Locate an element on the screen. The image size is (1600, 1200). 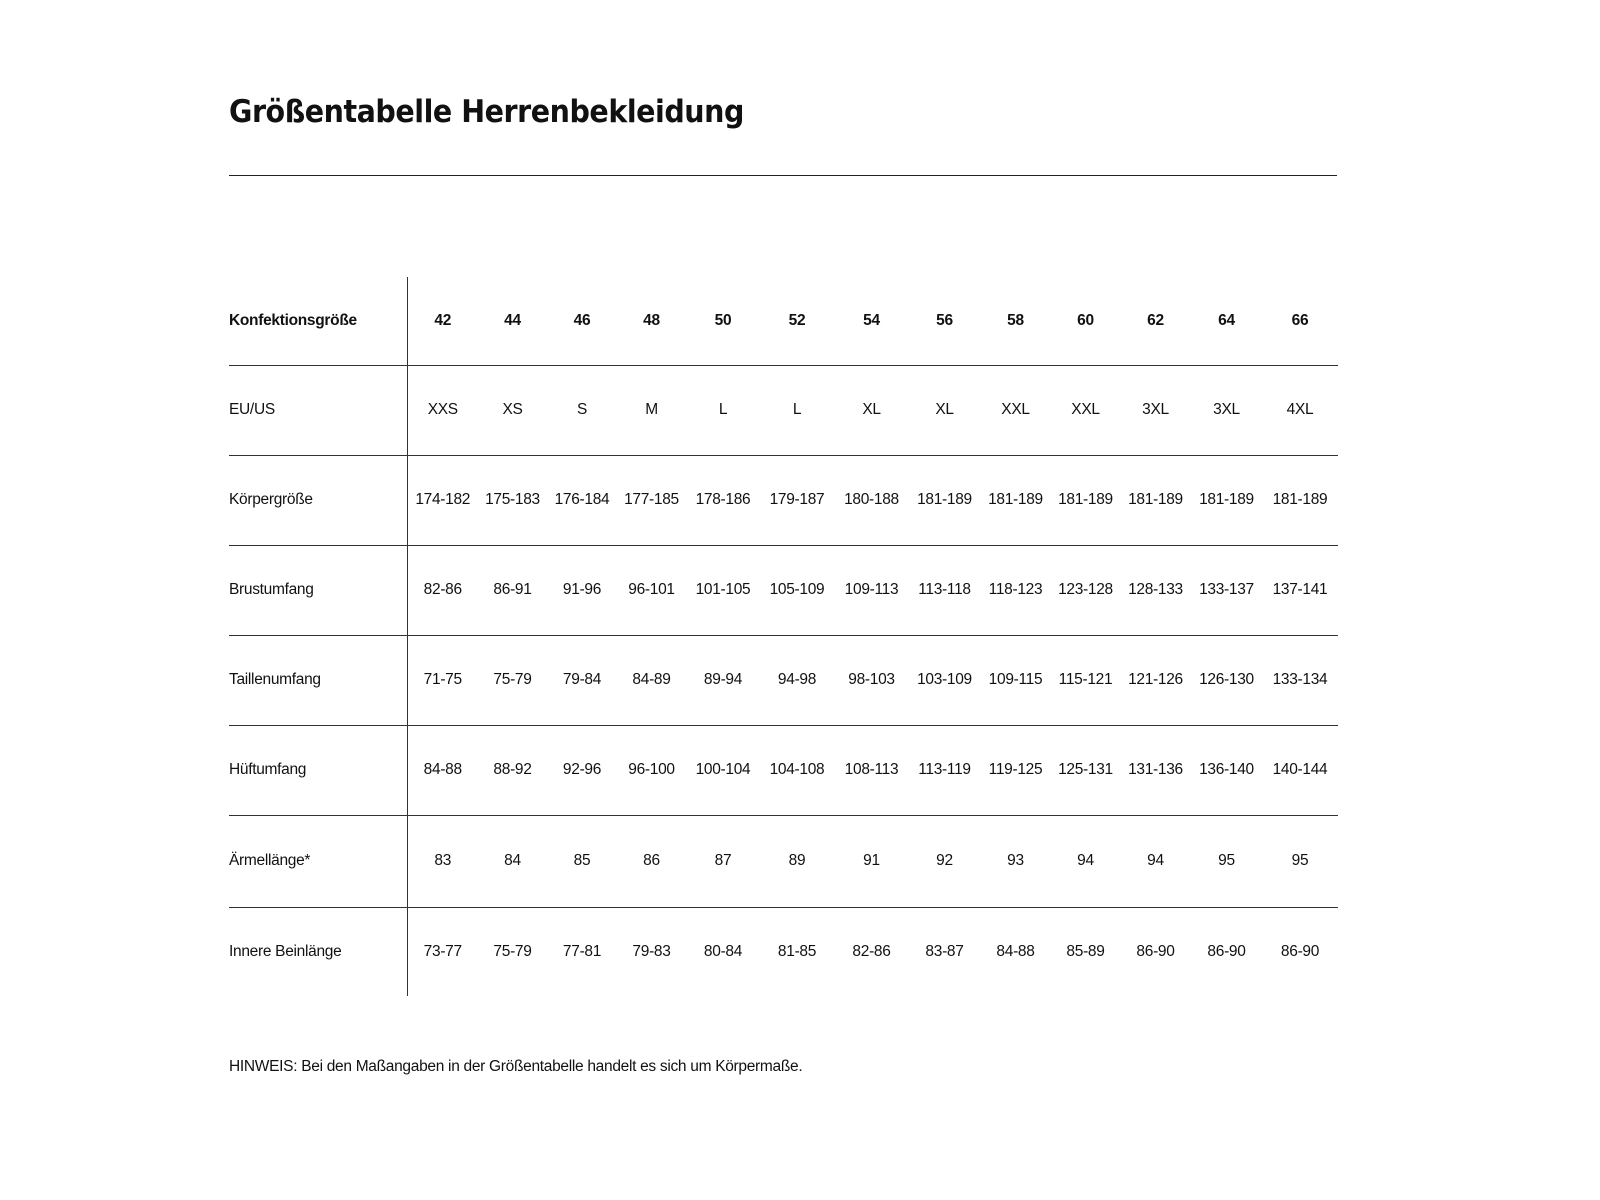
table-cell: 96-101 is located at coordinates (651, 589).